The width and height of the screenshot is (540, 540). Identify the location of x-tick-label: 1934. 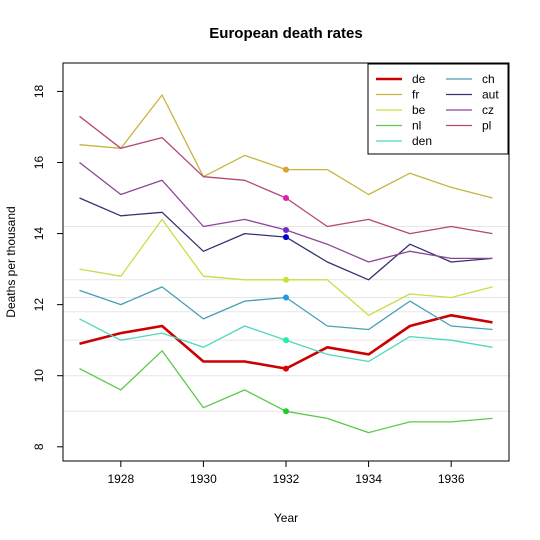
(368, 479).